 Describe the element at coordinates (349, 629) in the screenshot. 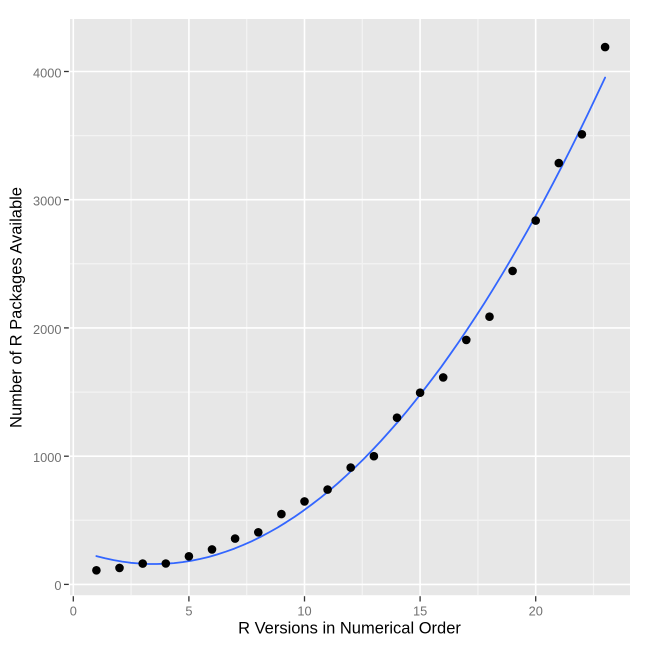

I see `svg-text: R Versions in Numerical Order` at that location.